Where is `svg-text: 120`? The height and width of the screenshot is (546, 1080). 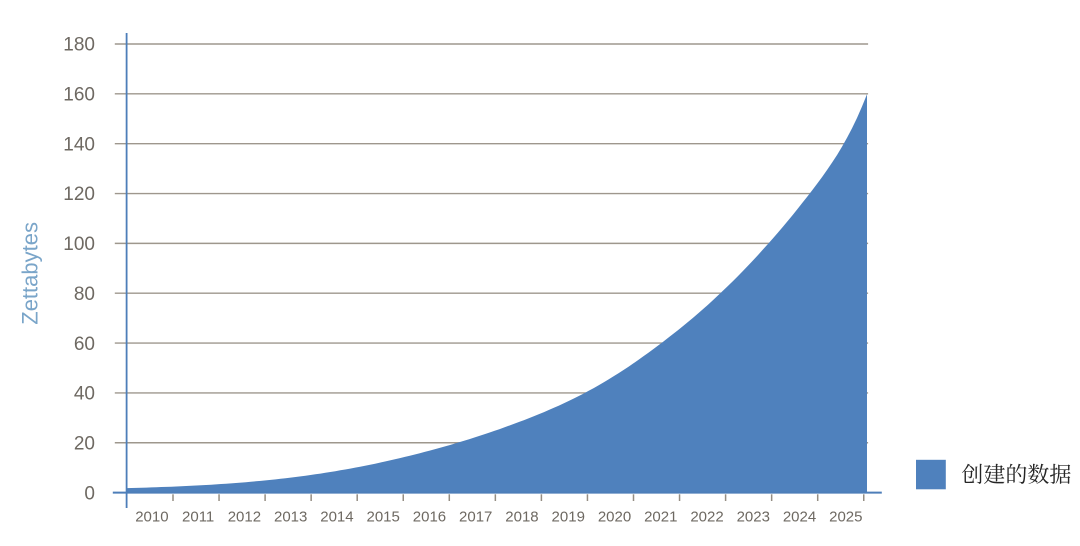
svg-text: 120 is located at coordinates (79, 194).